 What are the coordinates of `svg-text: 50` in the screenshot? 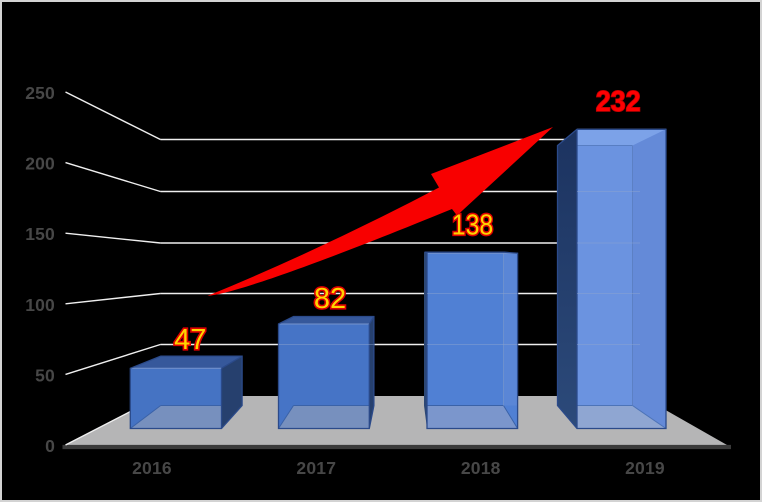 It's located at (45, 375).